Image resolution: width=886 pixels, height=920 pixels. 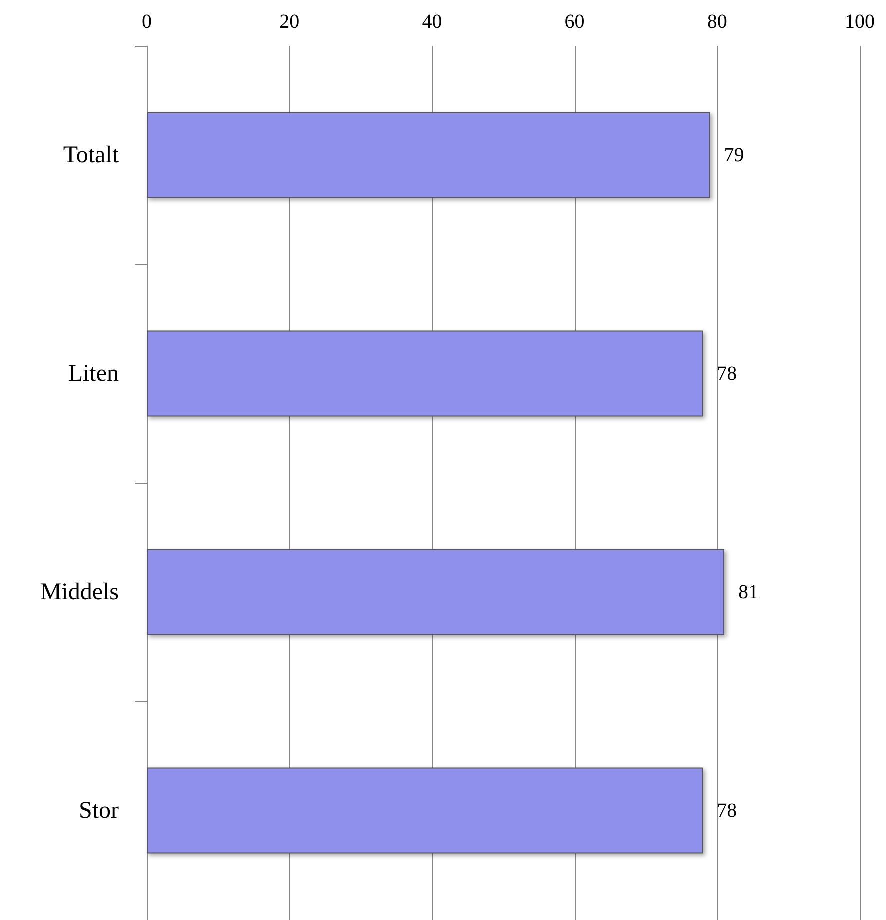 What do you see at coordinates (290, 22) in the screenshot?
I see `x-tick-label: 20` at bounding box center [290, 22].